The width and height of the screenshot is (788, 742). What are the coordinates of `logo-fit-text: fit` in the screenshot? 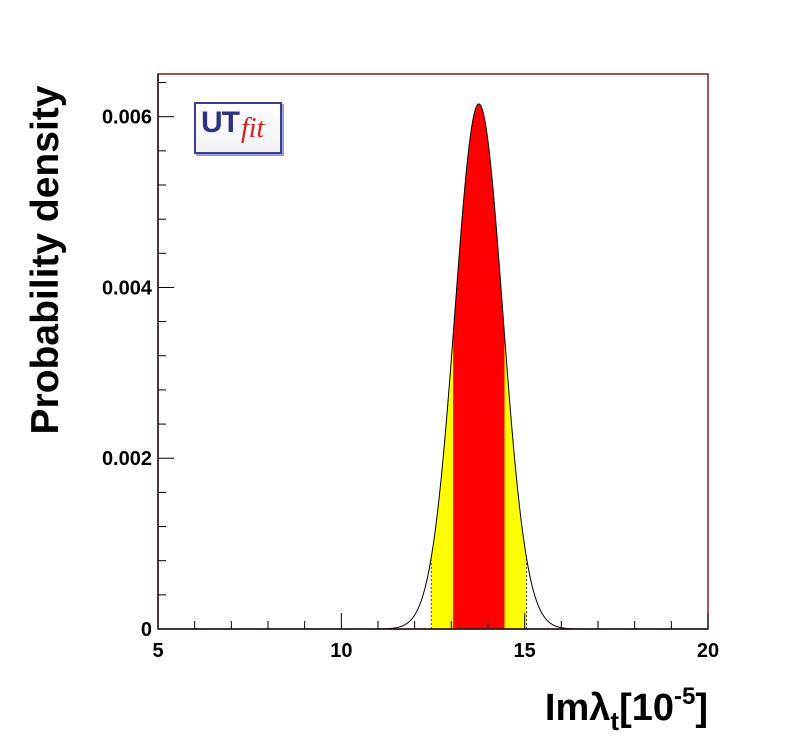 It's located at (253, 128).